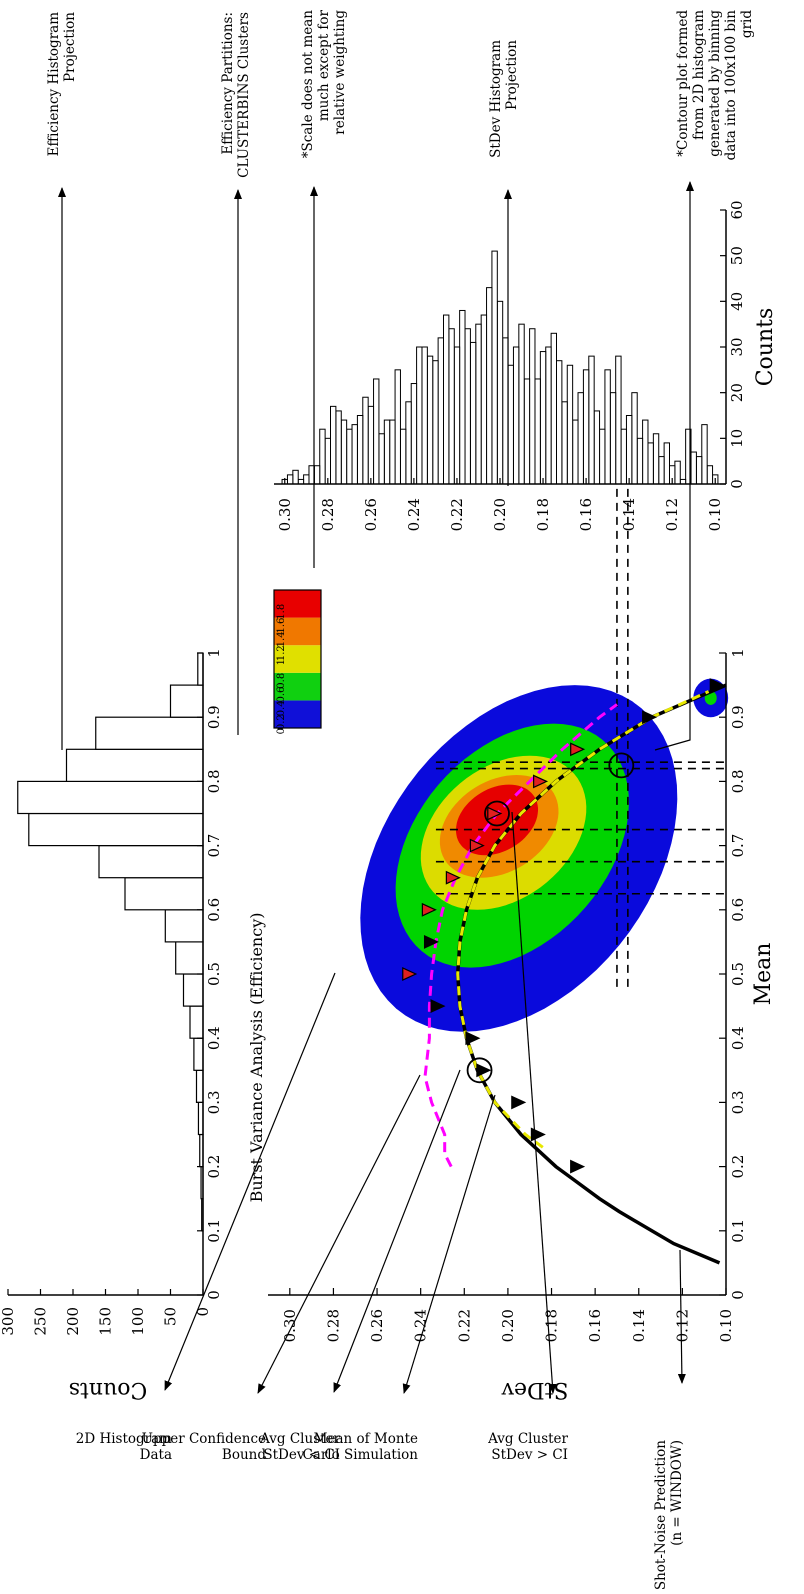 The height and width of the screenshot is (1594, 804). I want to click on stdev-y-tick-label: 0.16, so click(586, 514).